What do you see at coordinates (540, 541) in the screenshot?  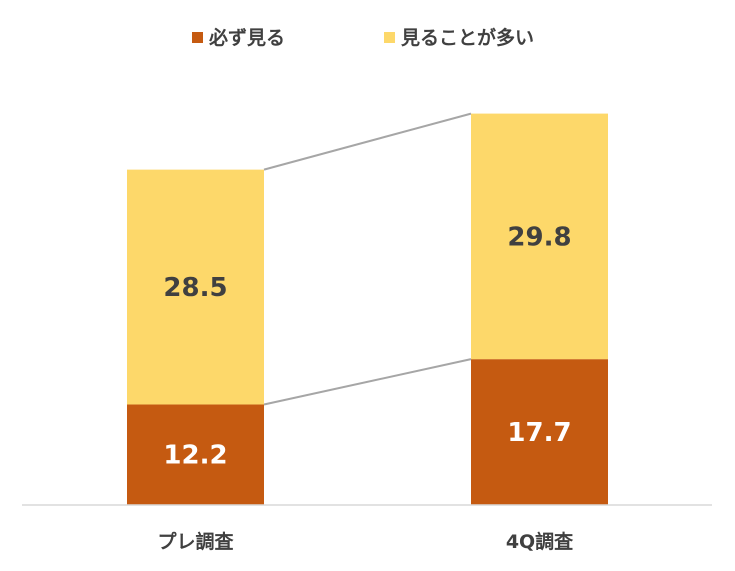 I see `category-label: 4Q調査` at bounding box center [540, 541].